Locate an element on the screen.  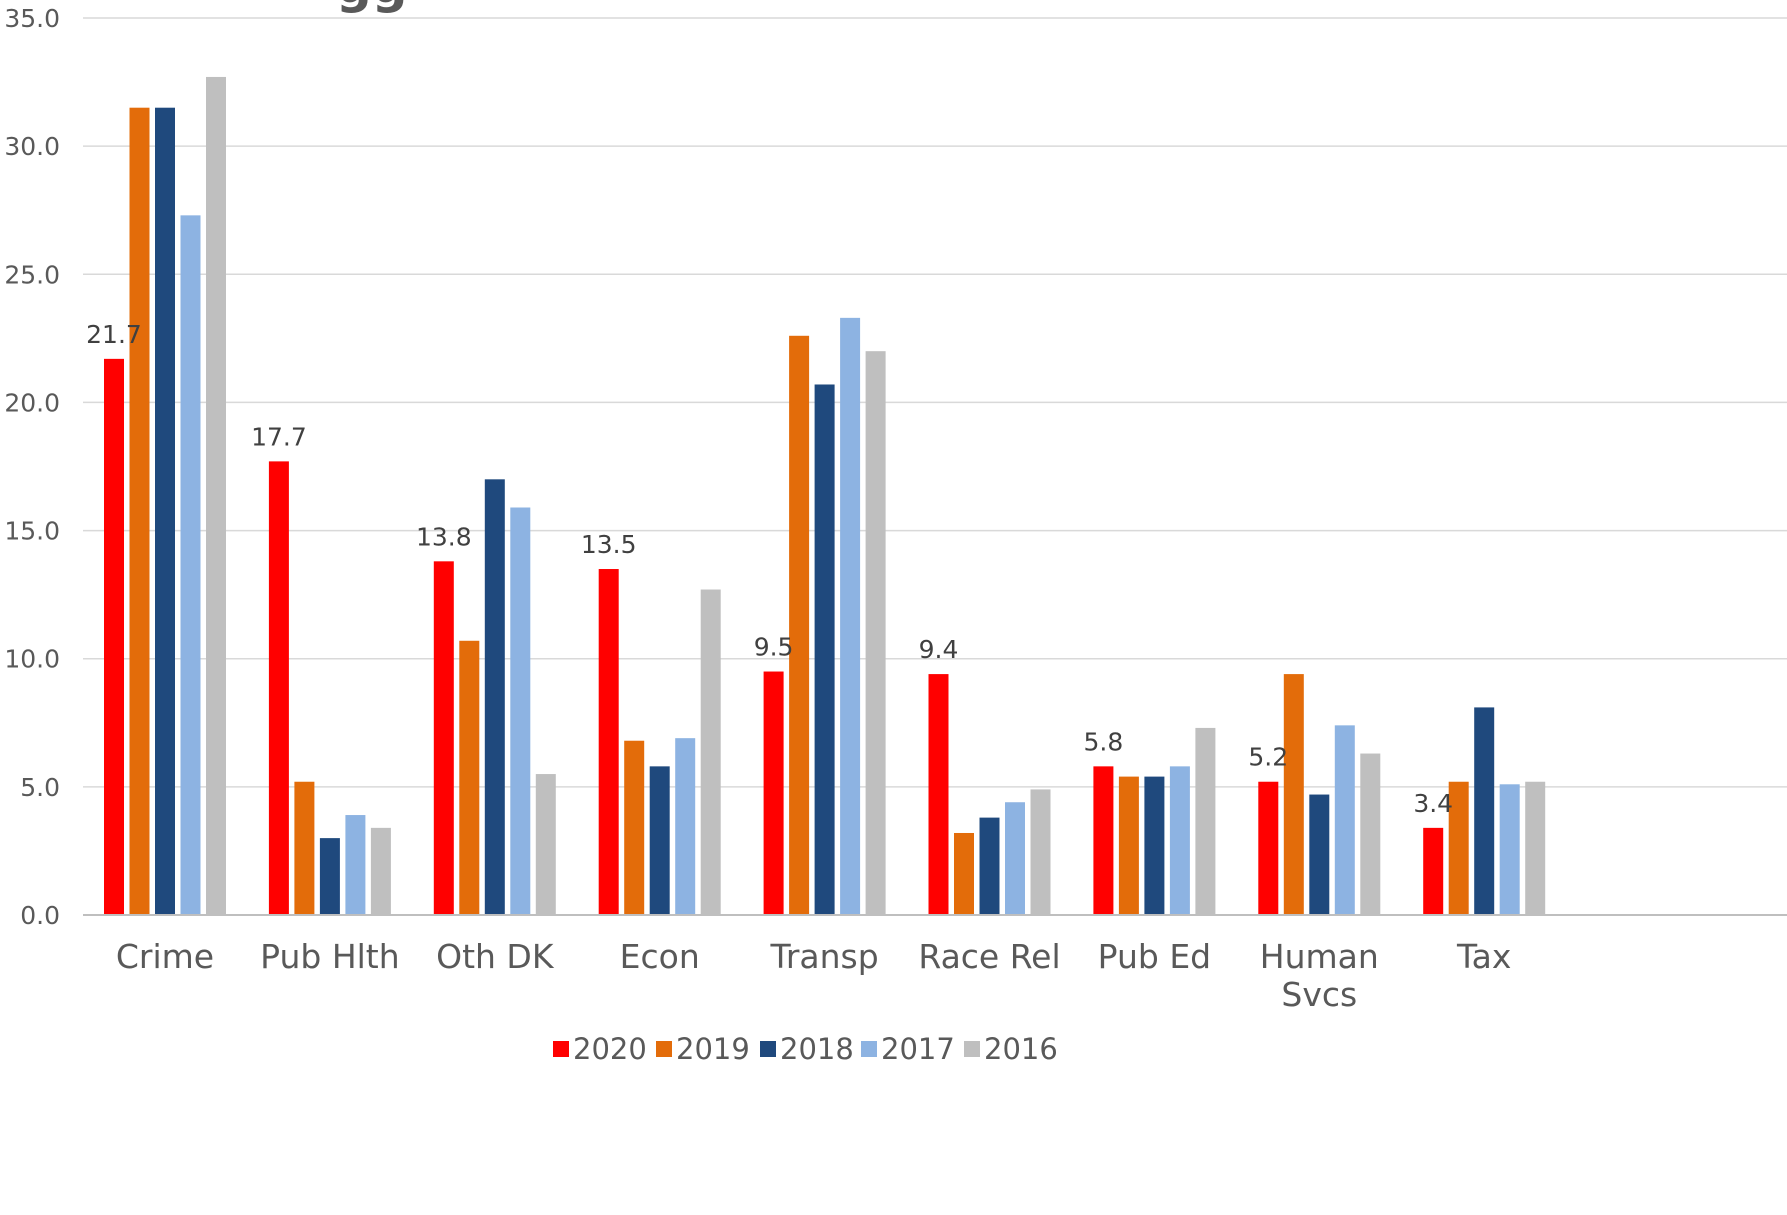
y-tick-label: 5.0 is located at coordinates (40, 787).